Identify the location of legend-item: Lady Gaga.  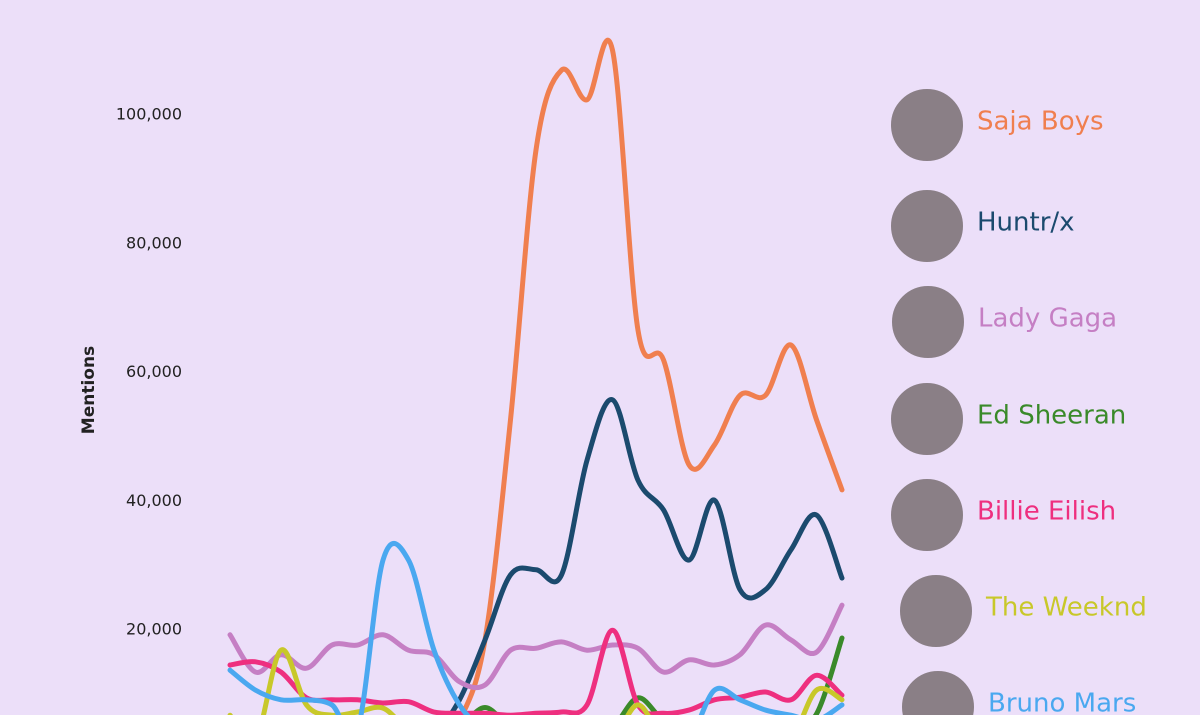
(1003, 322).